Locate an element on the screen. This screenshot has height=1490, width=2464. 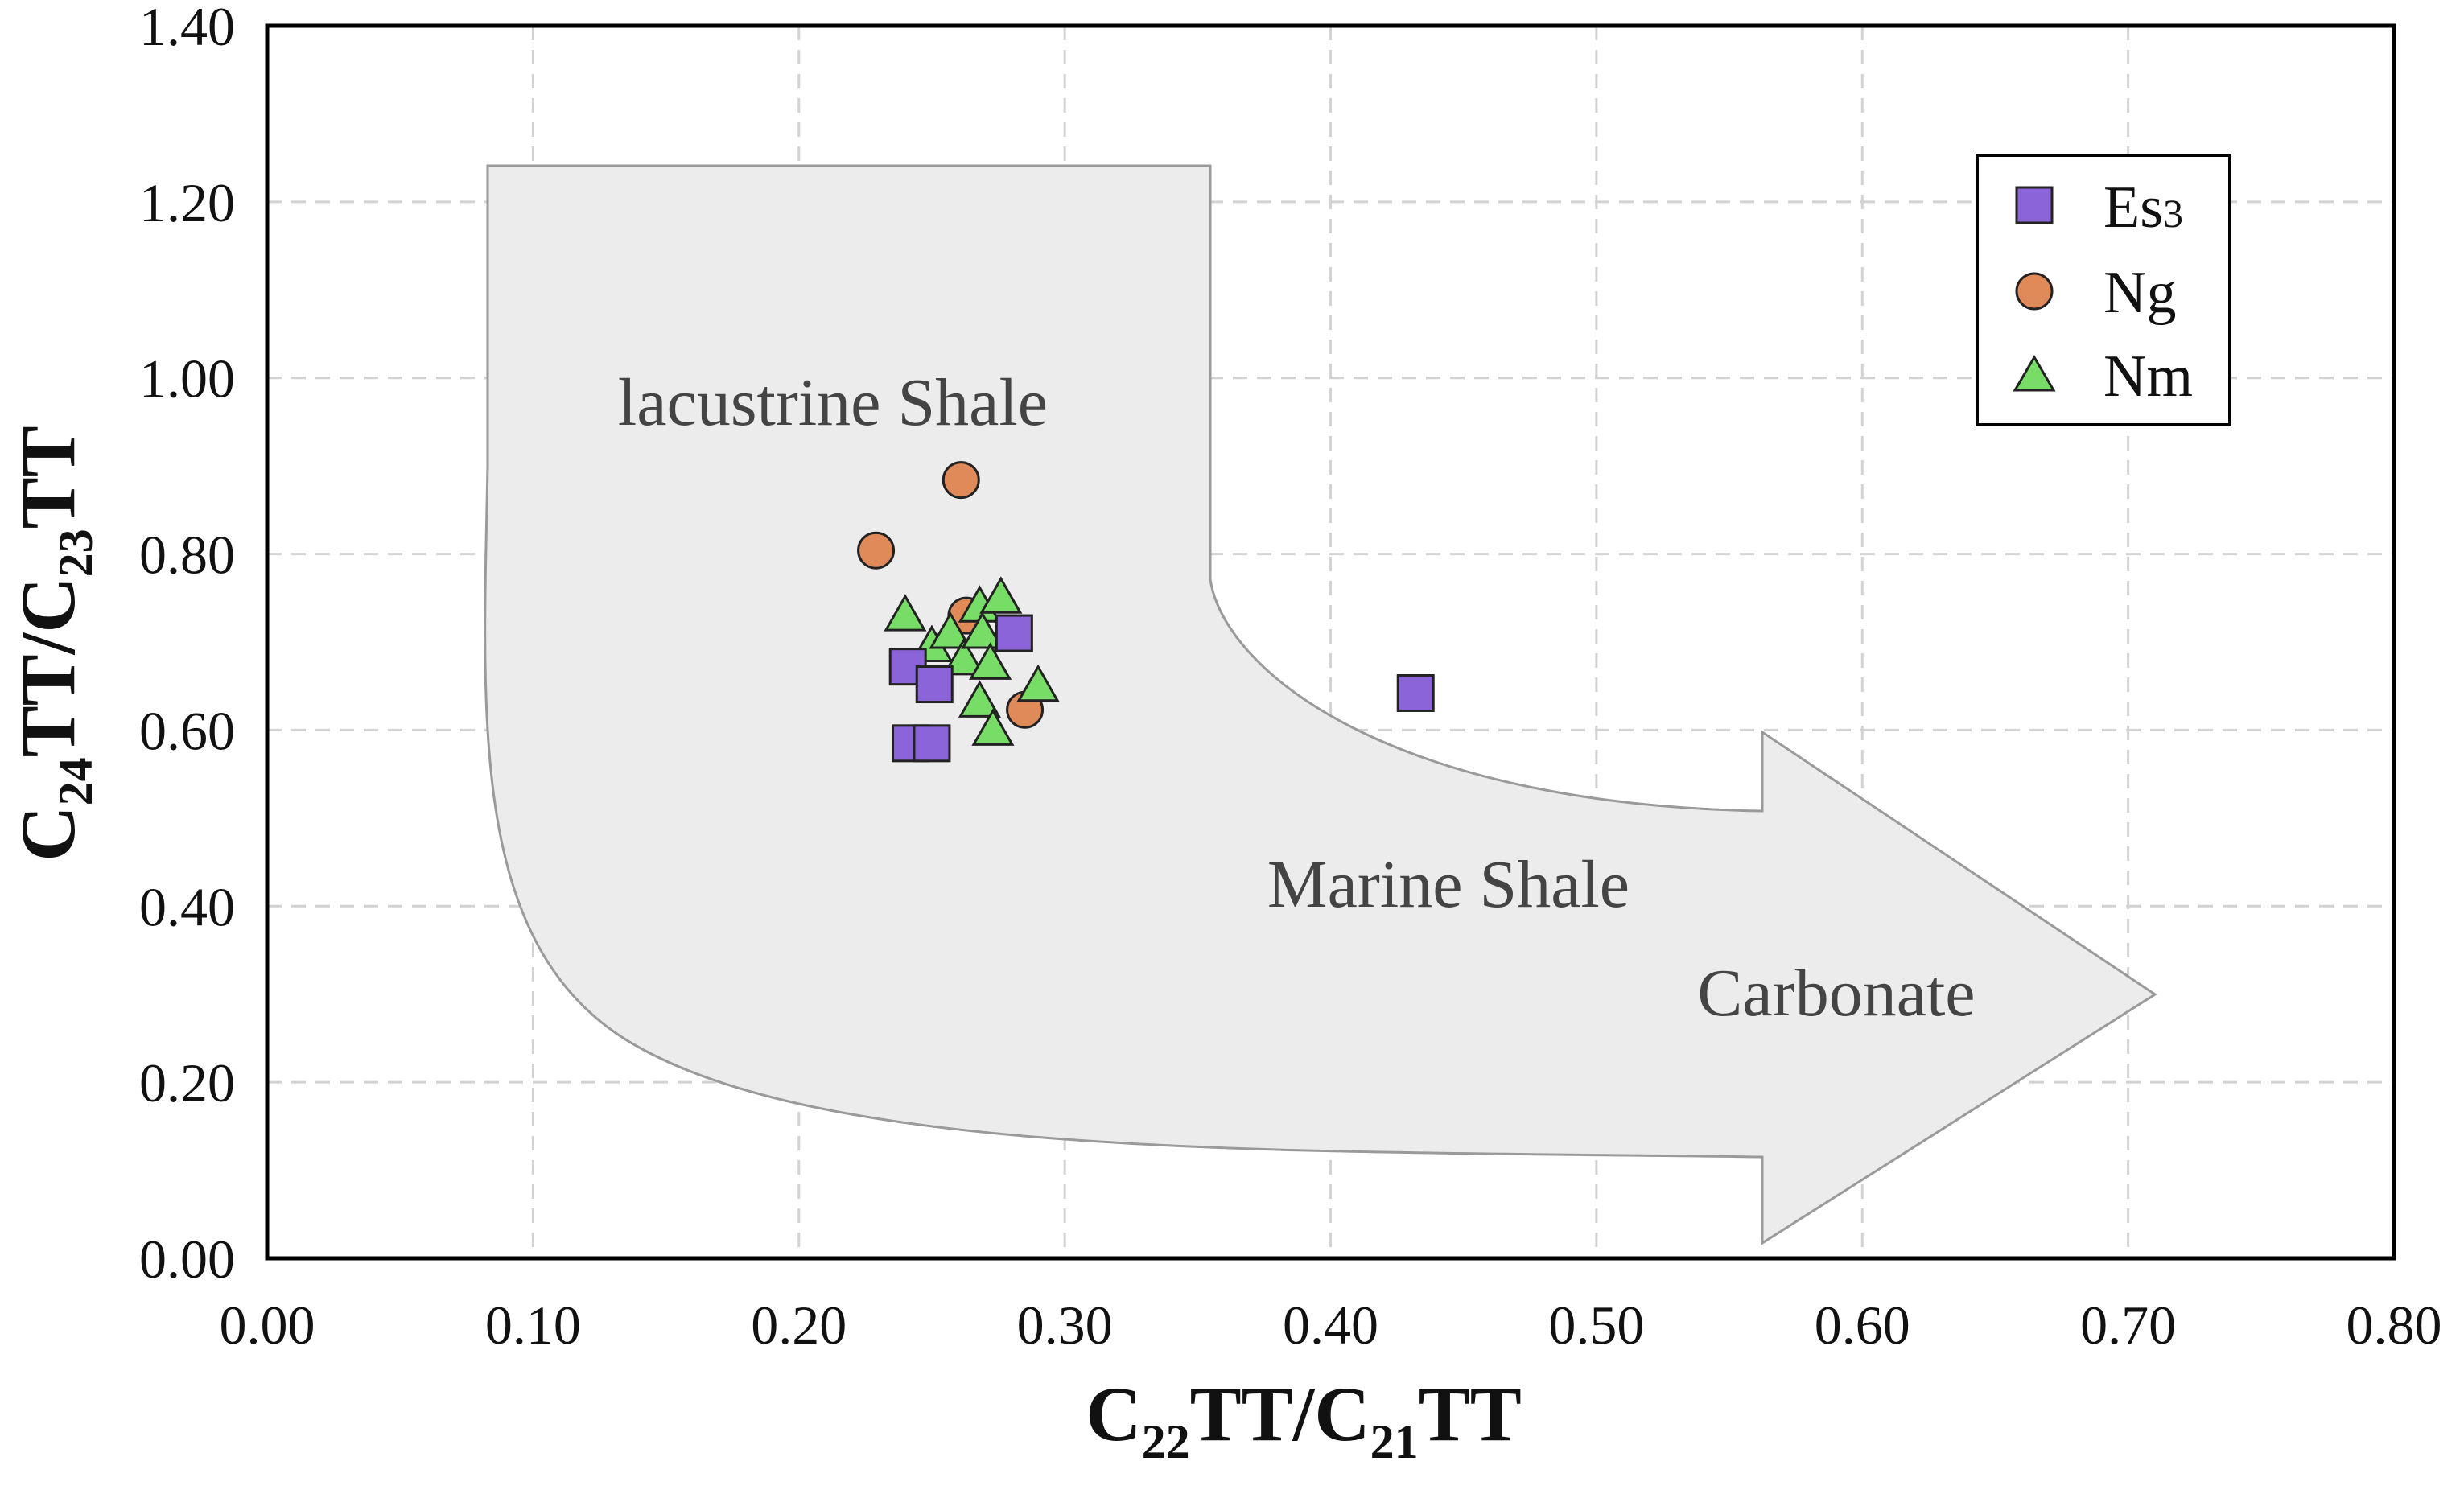
legend-label-ng: Ng is located at coordinates (2139, 293).